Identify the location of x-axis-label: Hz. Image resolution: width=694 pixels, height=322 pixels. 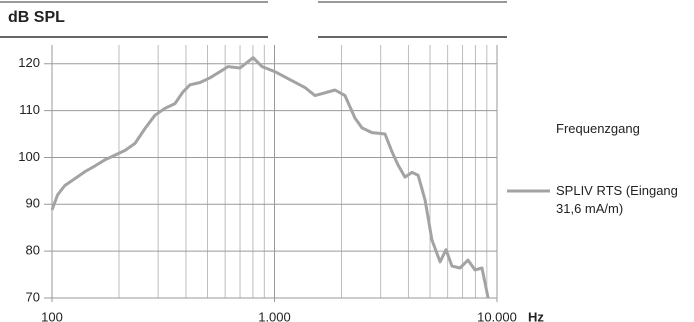
(536, 315).